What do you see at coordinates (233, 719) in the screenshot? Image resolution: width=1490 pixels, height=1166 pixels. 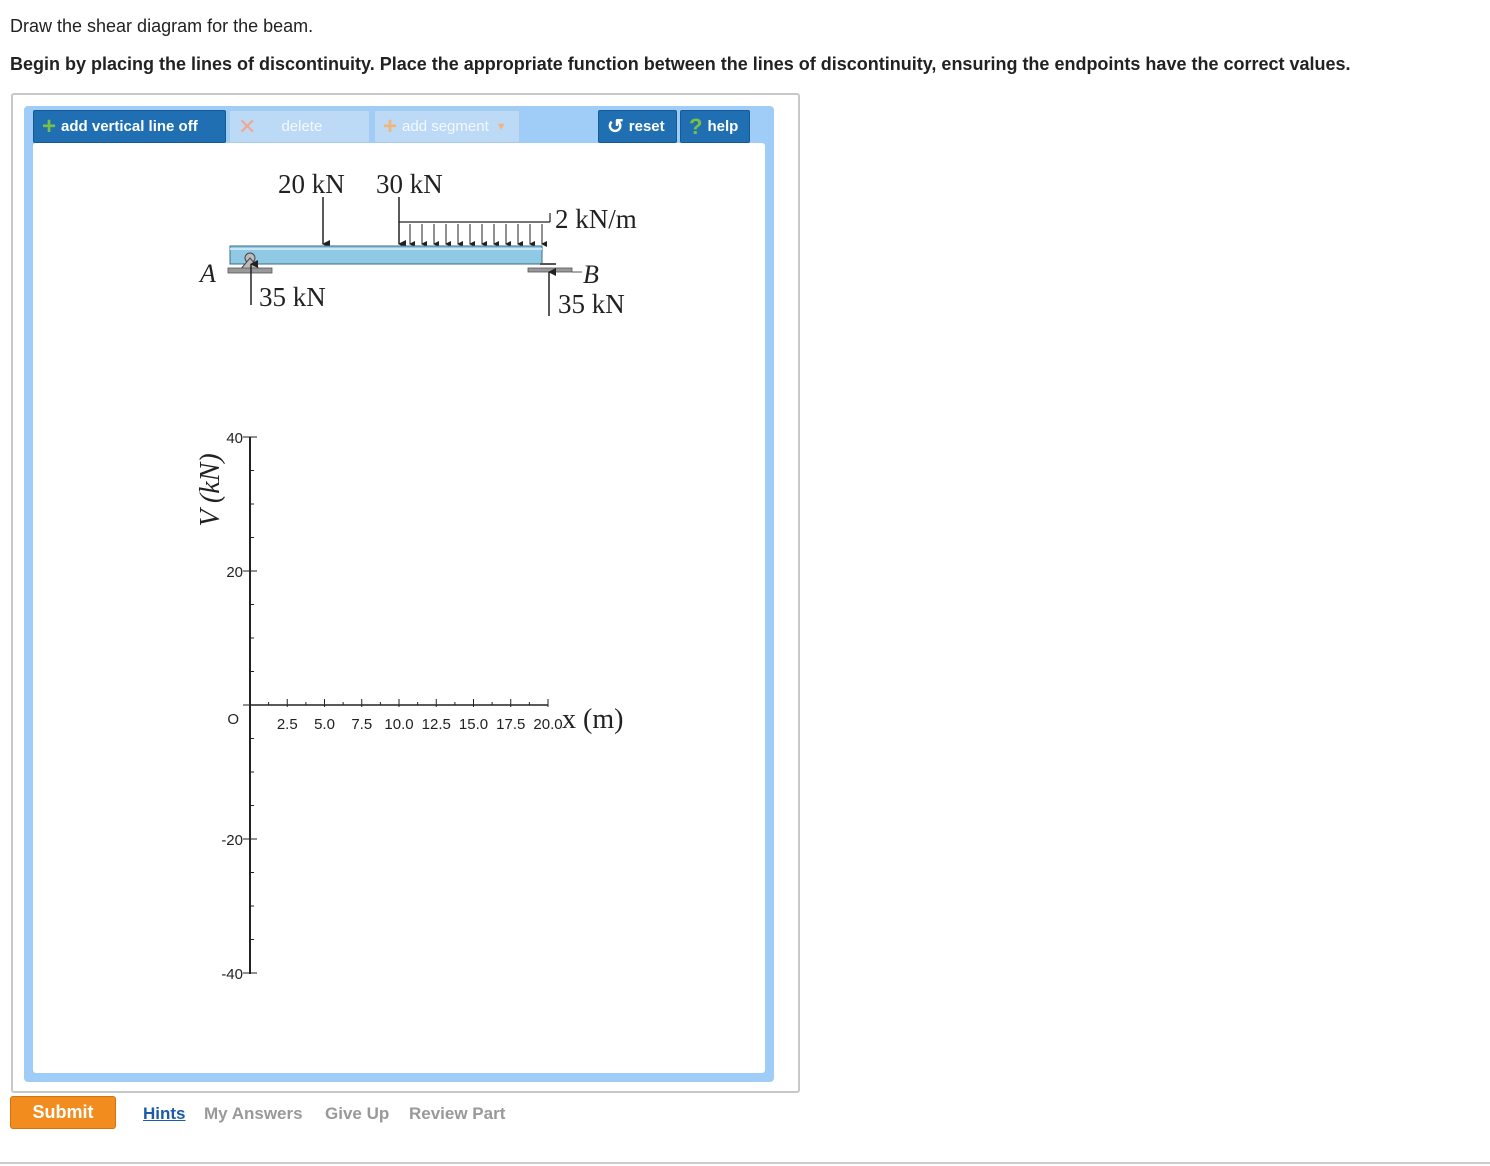 I see `y-tick-label: O` at bounding box center [233, 719].